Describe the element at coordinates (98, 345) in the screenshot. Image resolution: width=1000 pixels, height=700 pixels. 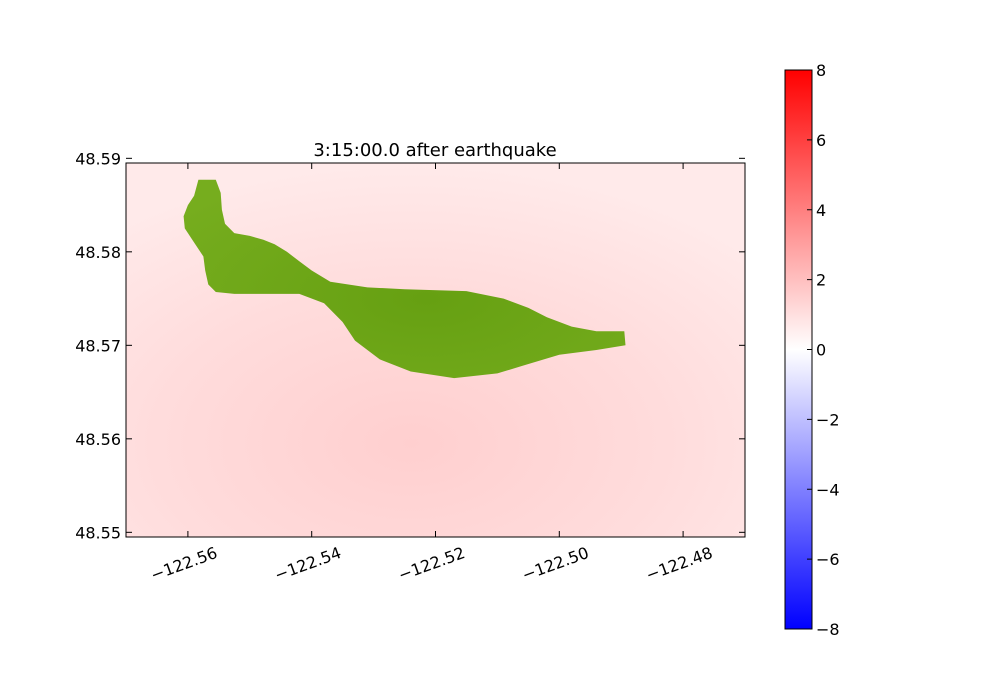
I see `y-tick-label: 48.57` at that location.